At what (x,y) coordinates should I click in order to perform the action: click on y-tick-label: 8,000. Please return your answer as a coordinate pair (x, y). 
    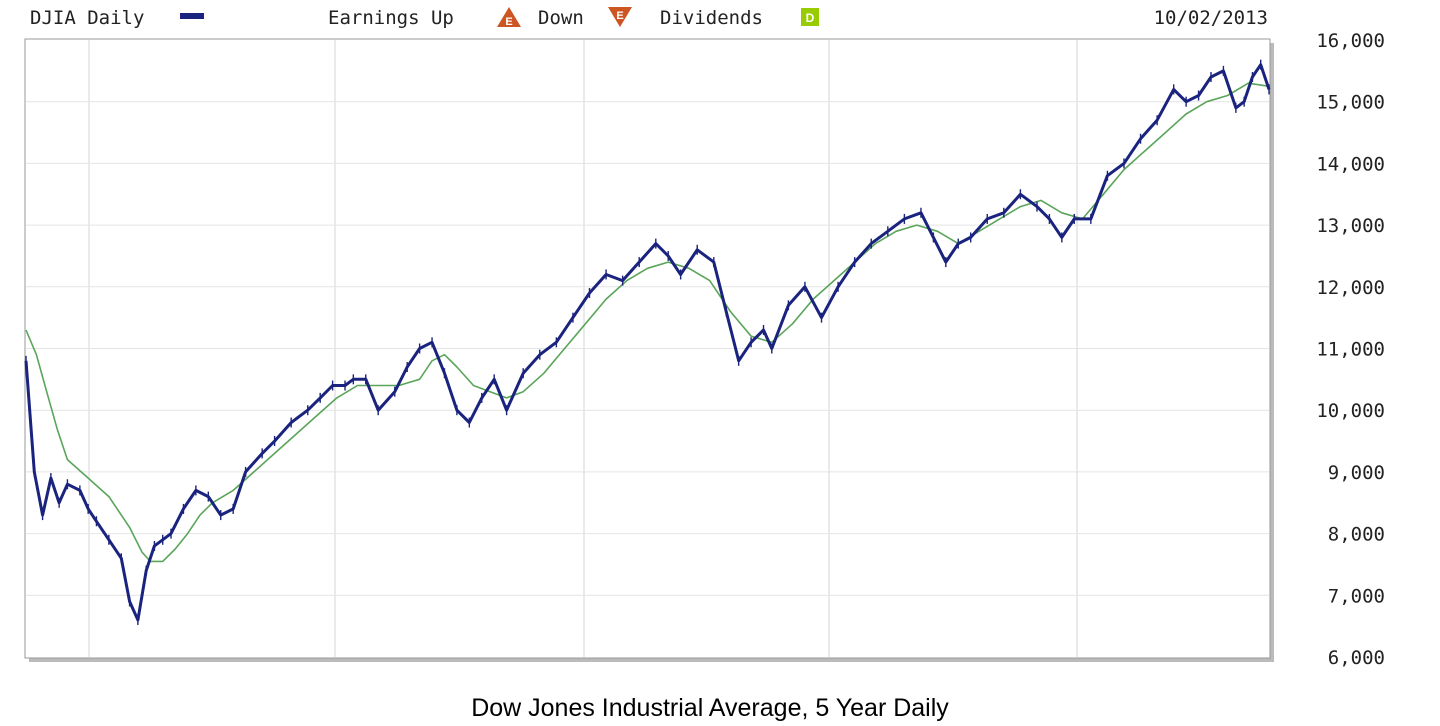
    Looking at the image, I should click on (1356, 535).